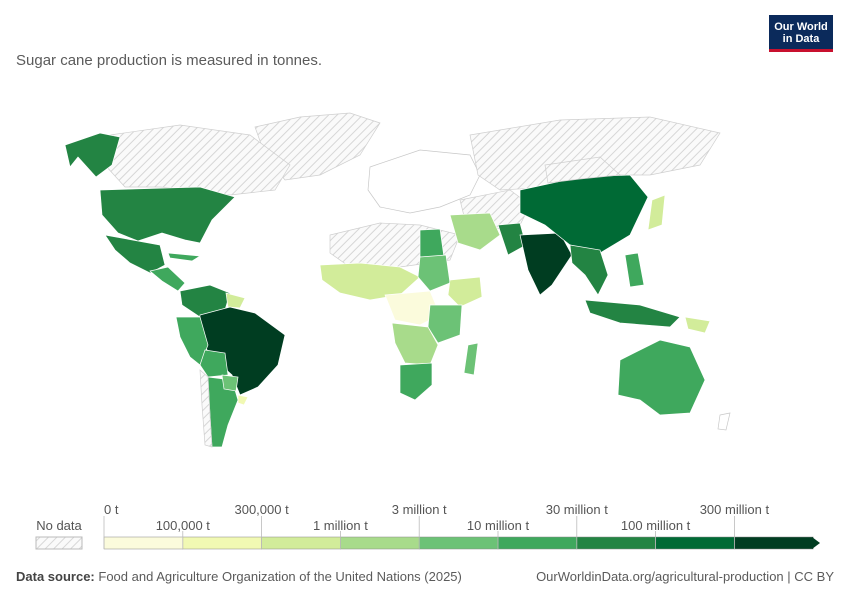 Image resolution: width=850 pixels, height=600 pixels. I want to click on legend-top-label: 300 million t, so click(735, 509).